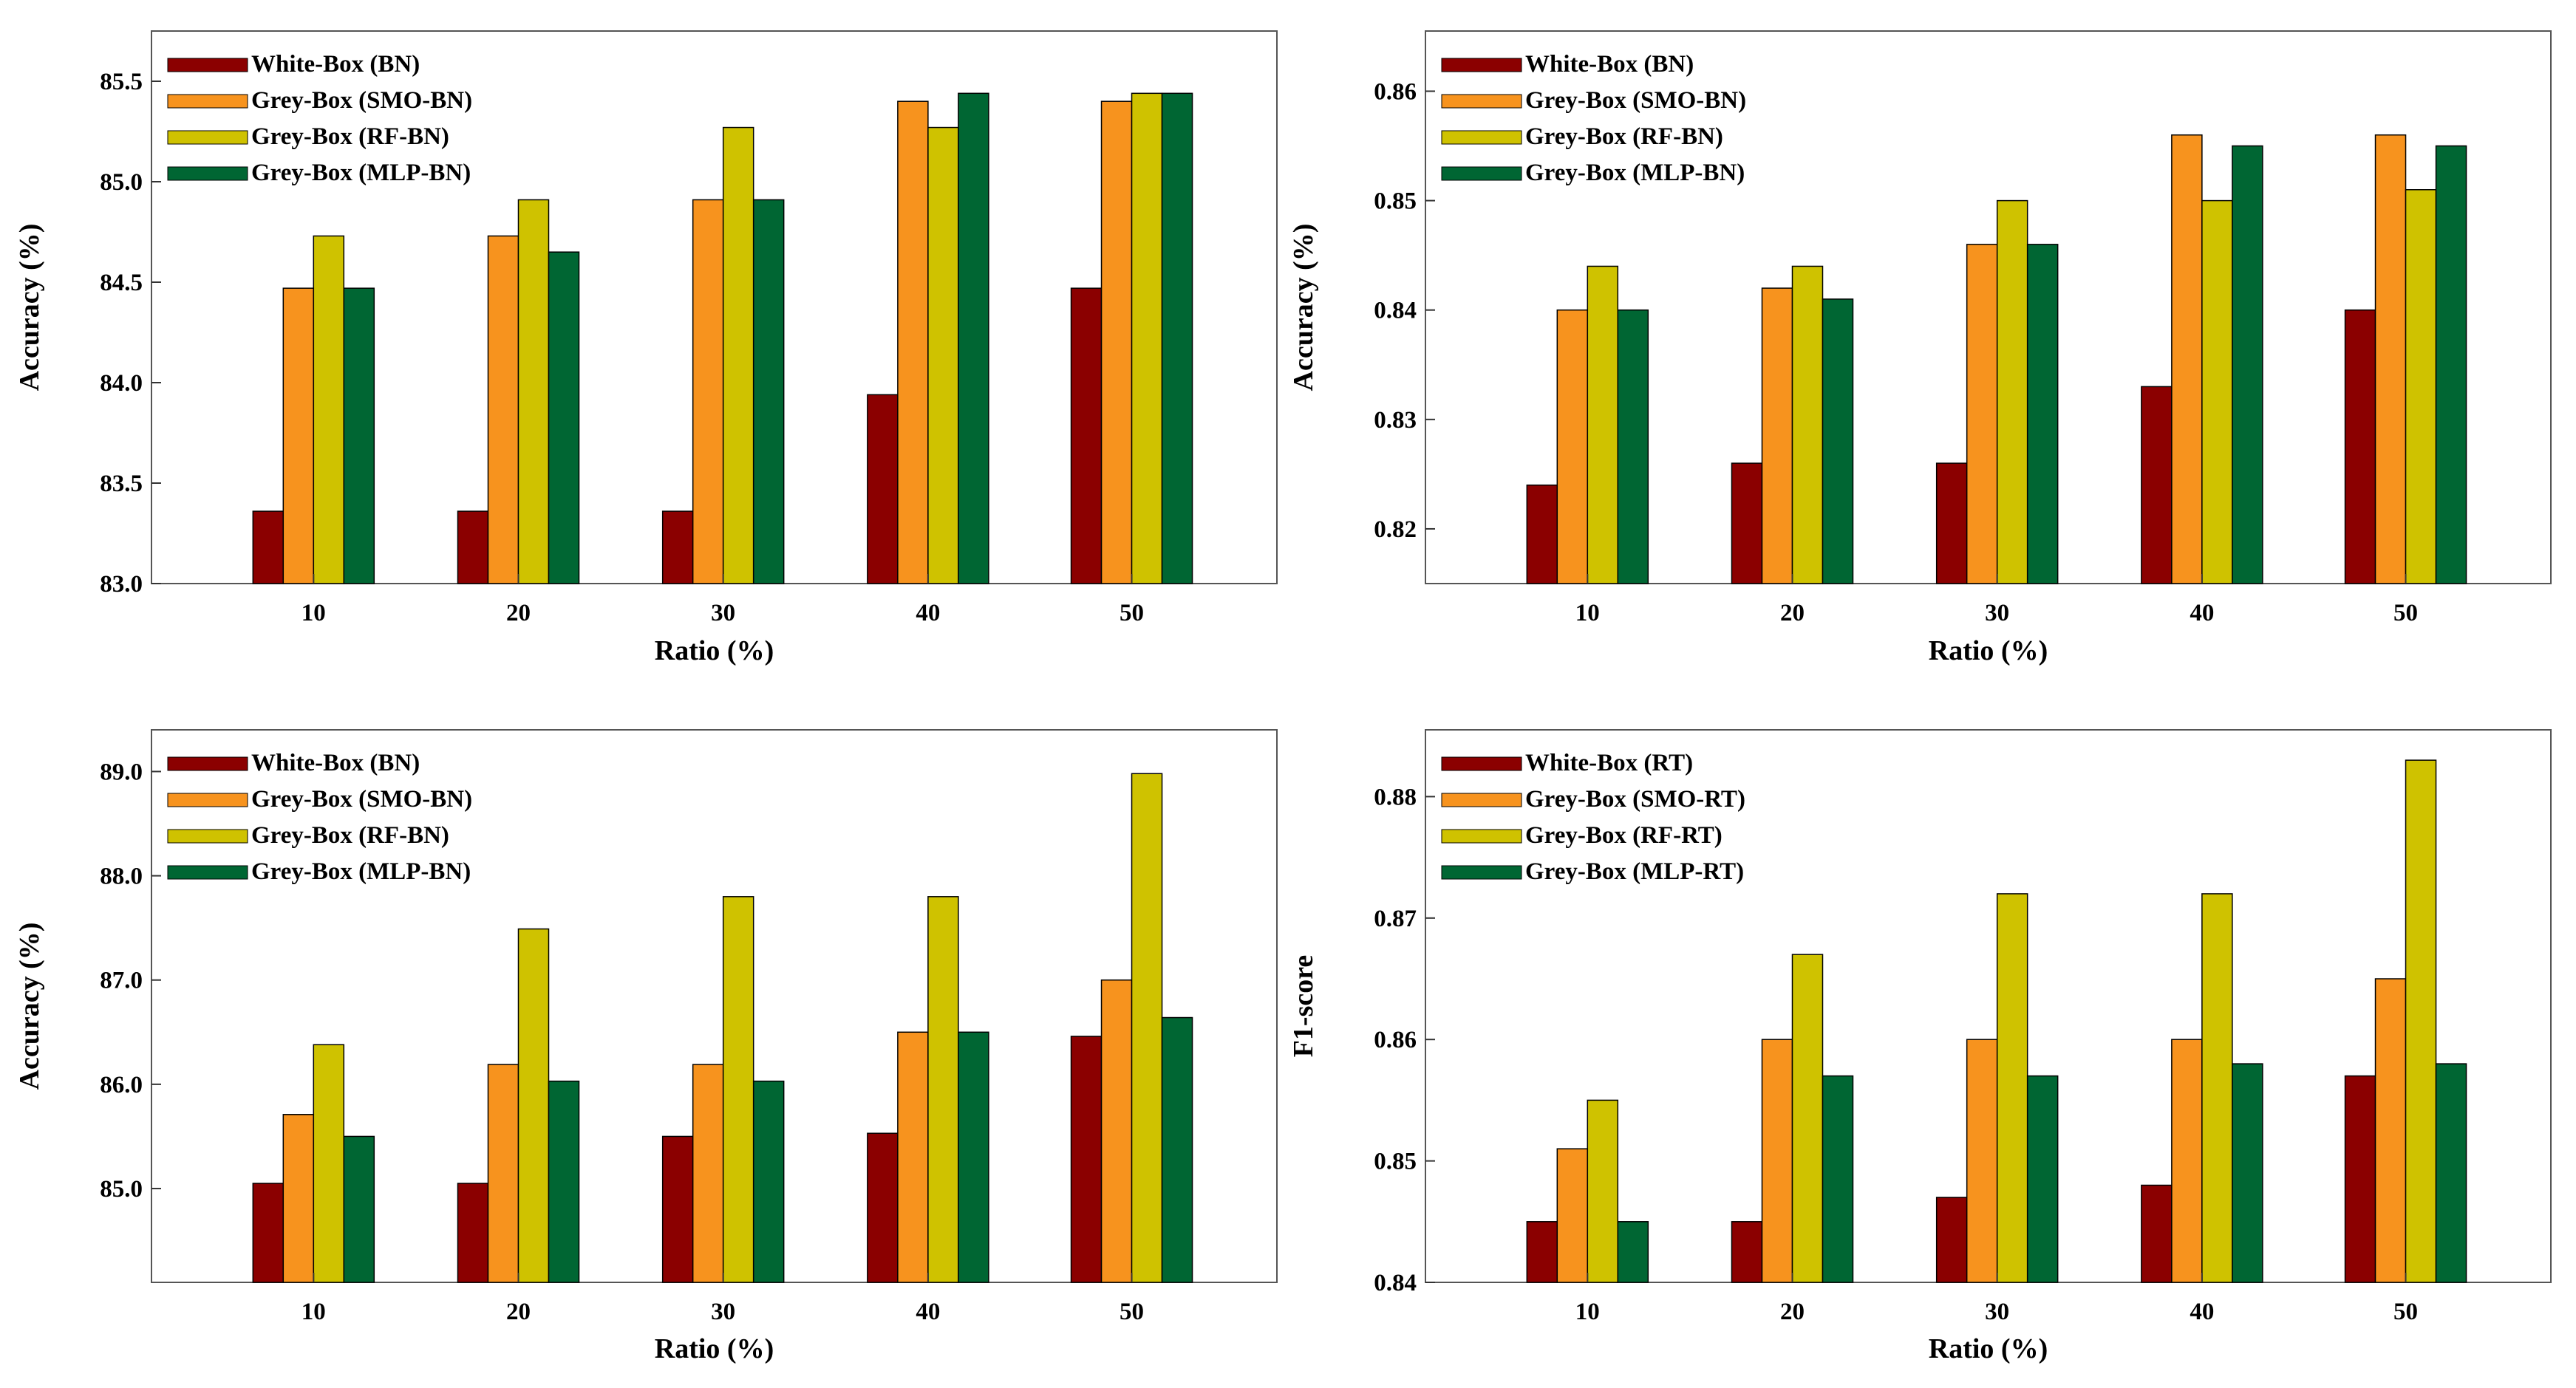 This screenshot has width=2576, height=1388. Describe the element at coordinates (121, 283) in the screenshot. I see `y-tick-label: 84.5` at that location.